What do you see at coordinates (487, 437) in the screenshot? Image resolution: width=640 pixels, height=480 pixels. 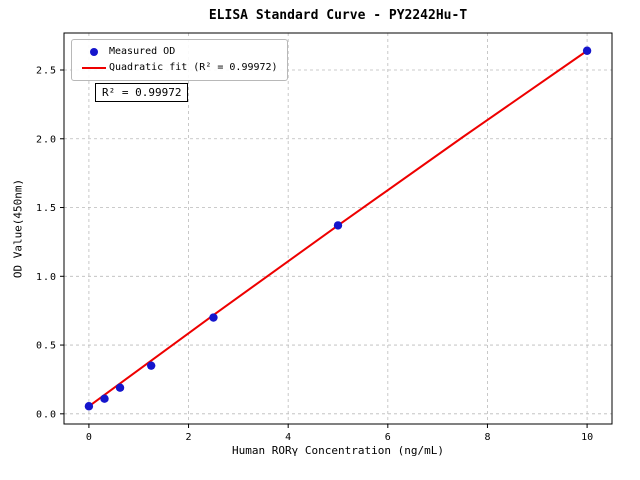 I see `x-tick-label: 8` at bounding box center [487, 437].